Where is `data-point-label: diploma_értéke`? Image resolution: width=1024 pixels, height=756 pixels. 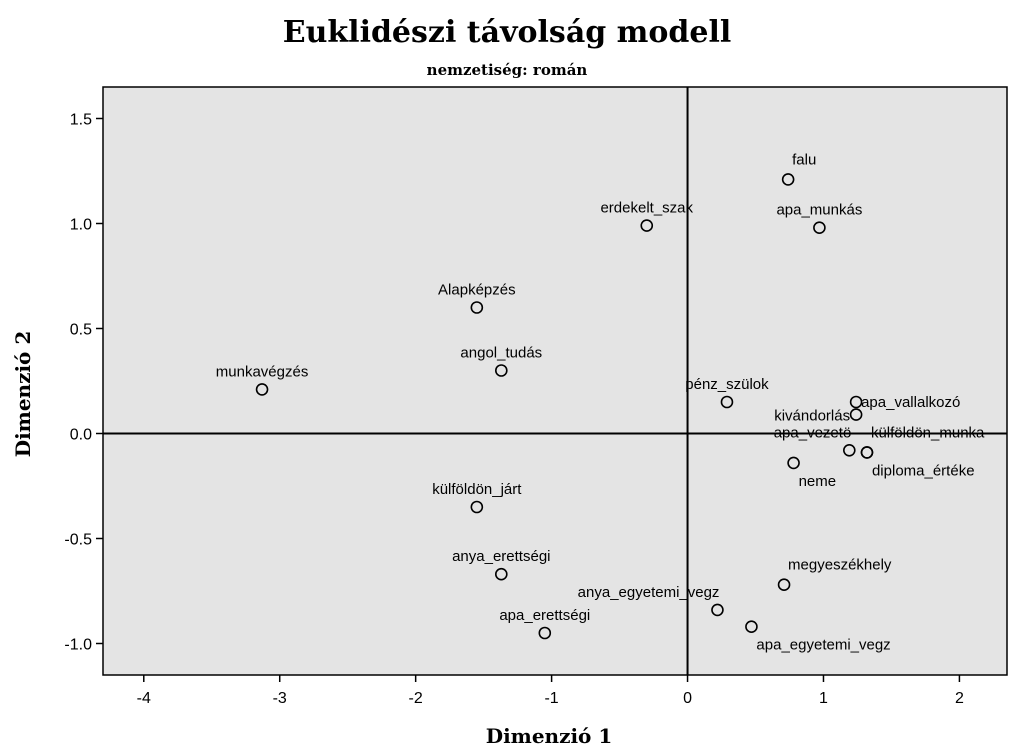 data-point-label: diploma_értéke is located at coordinates (923, 470).